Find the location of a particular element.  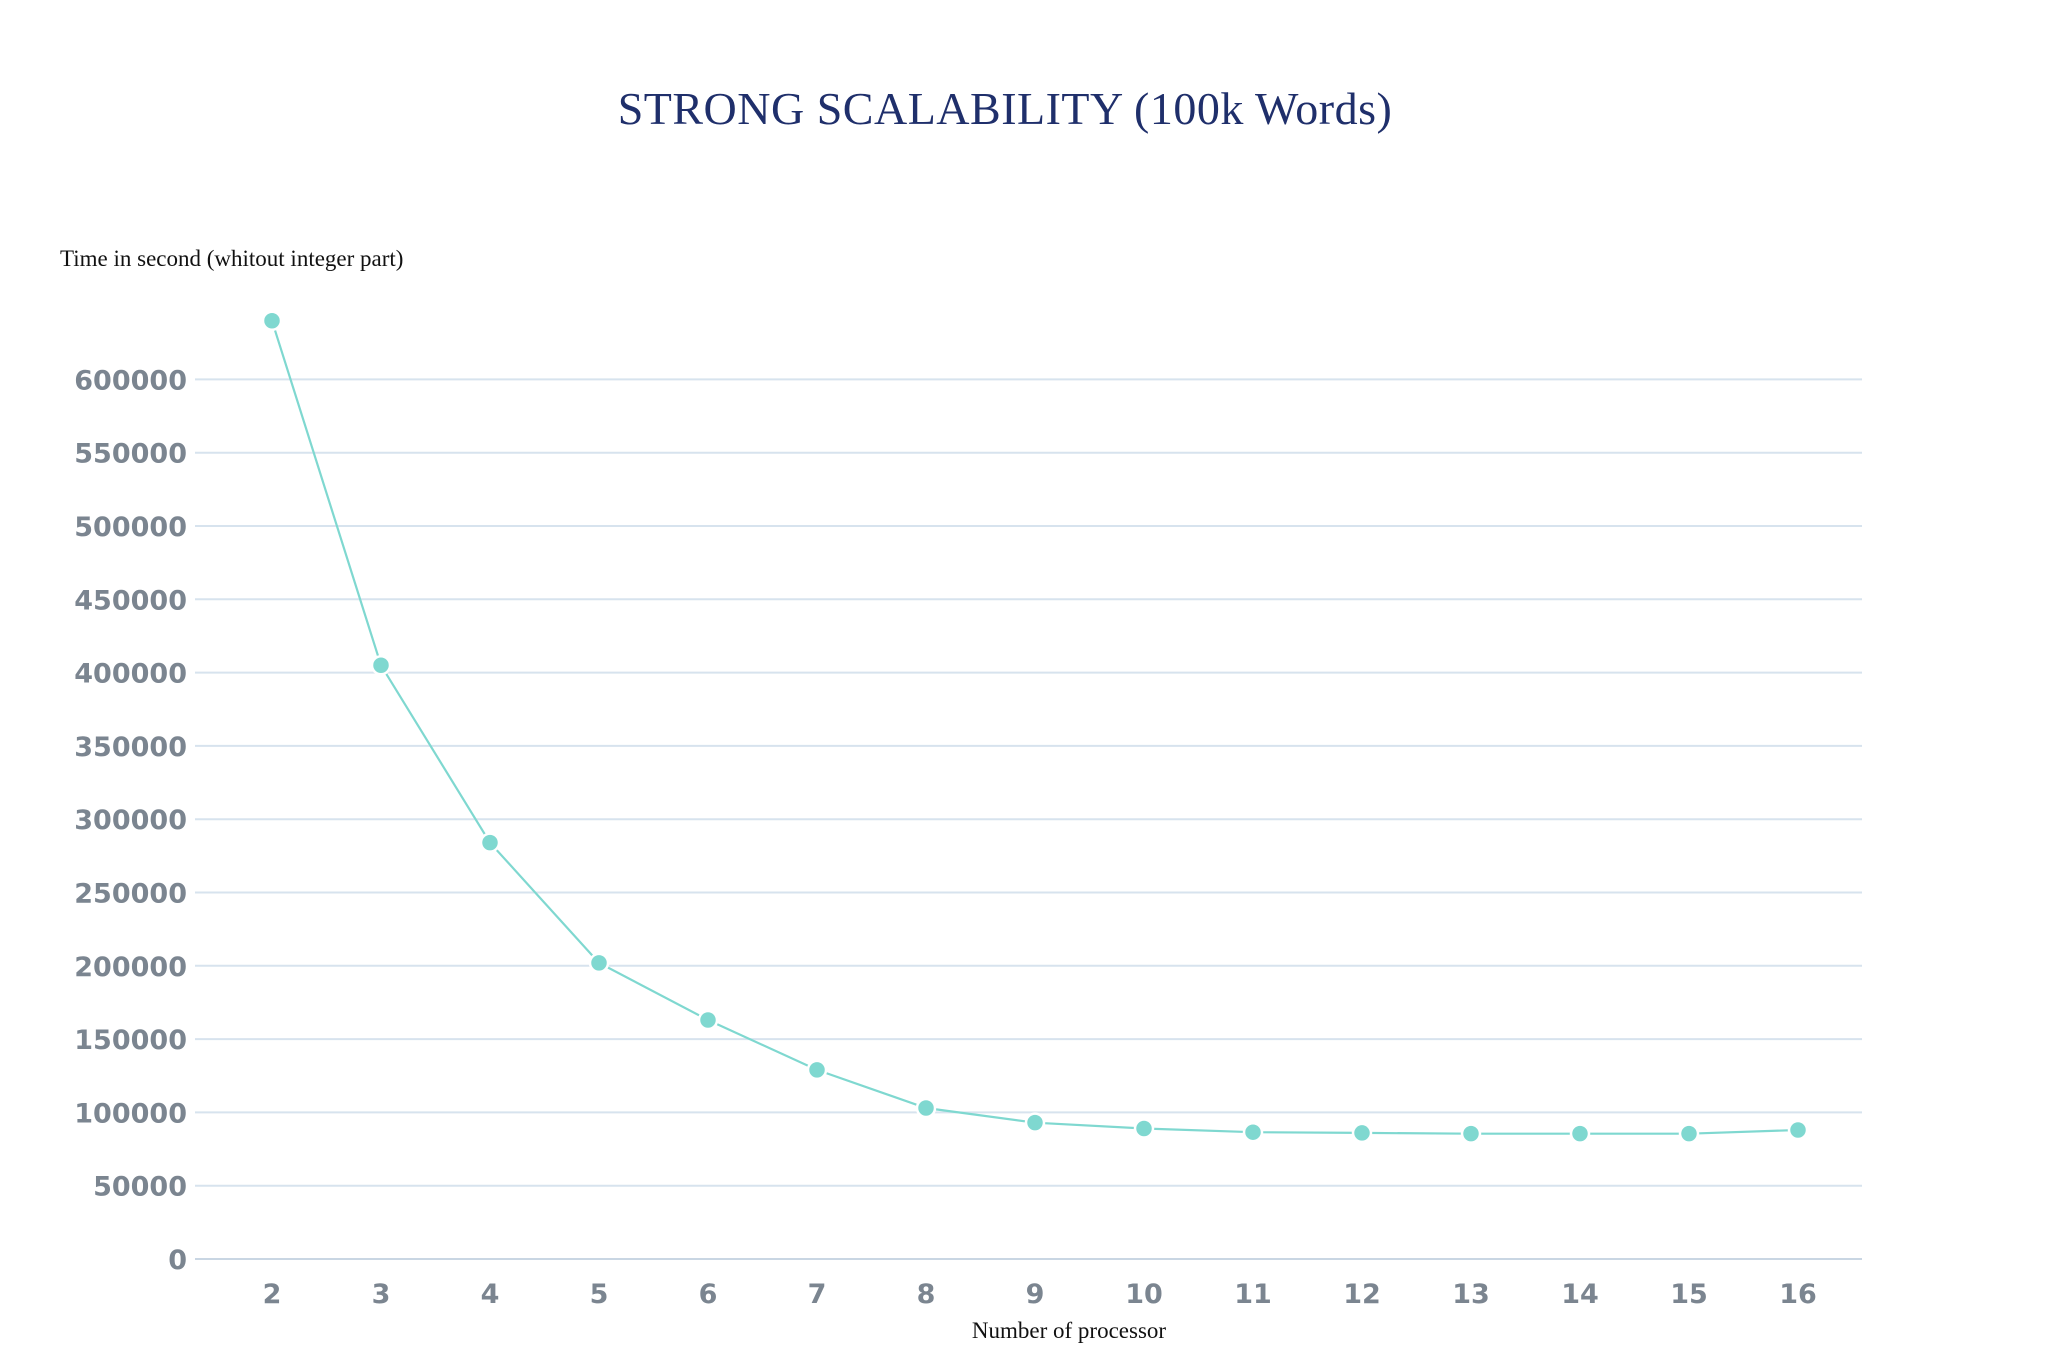

y-tick-label: 450000 is located at coordinates (130, 600).